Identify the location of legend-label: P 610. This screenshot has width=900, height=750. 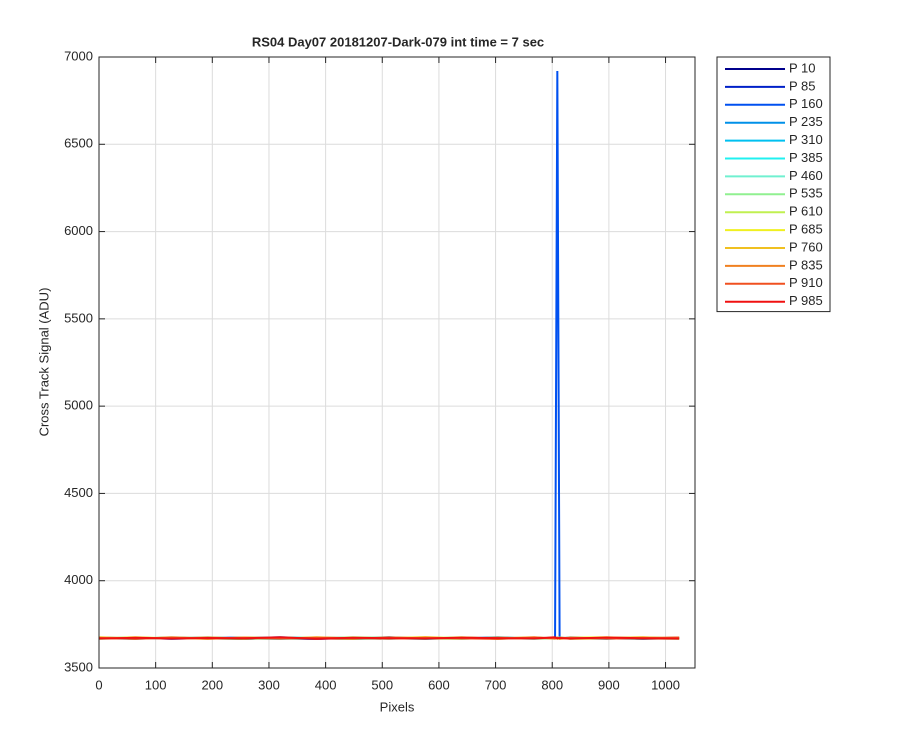
(806, 211).